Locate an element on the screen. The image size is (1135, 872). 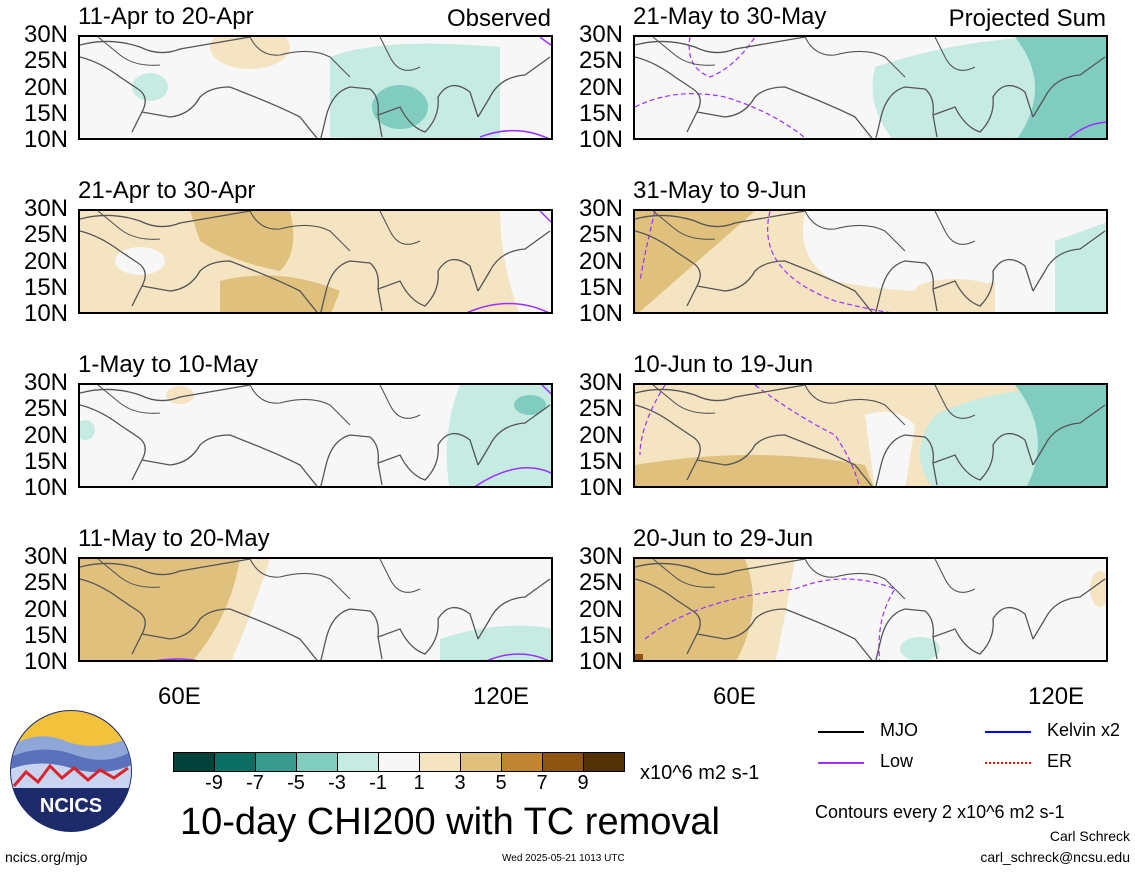
logo-emblem: NCICS is located at coordinates (71, 771).